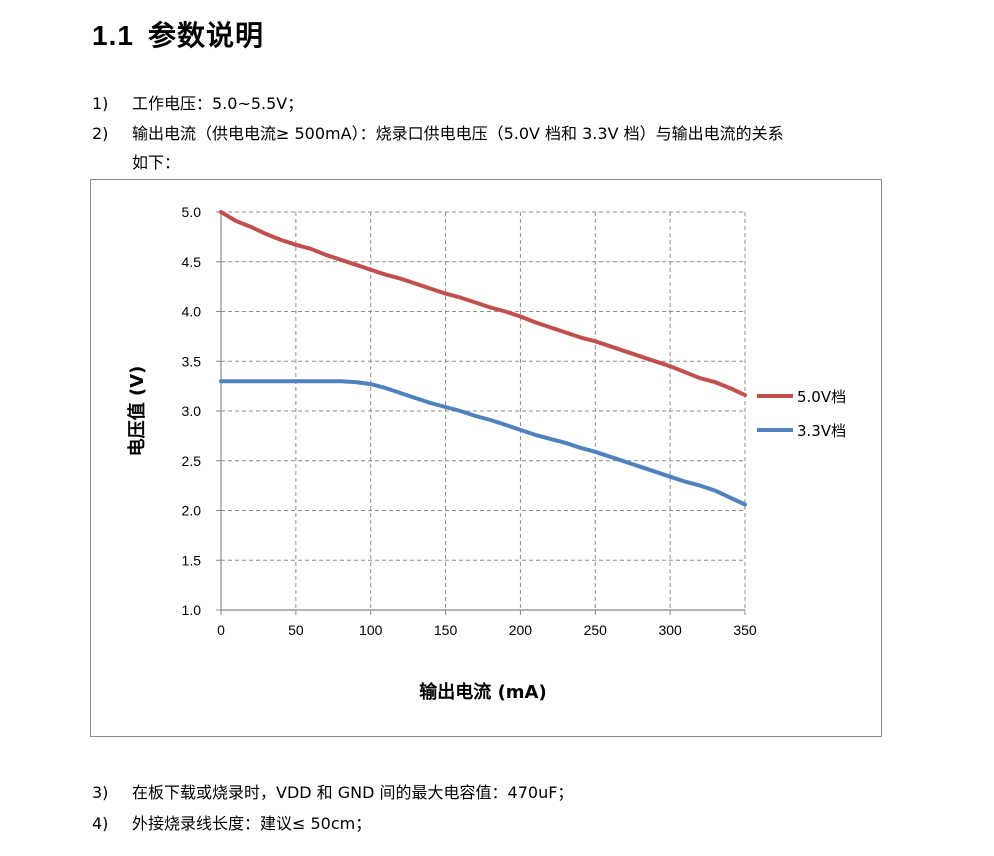  I want to click on list-index: 4), so click(100, 823).